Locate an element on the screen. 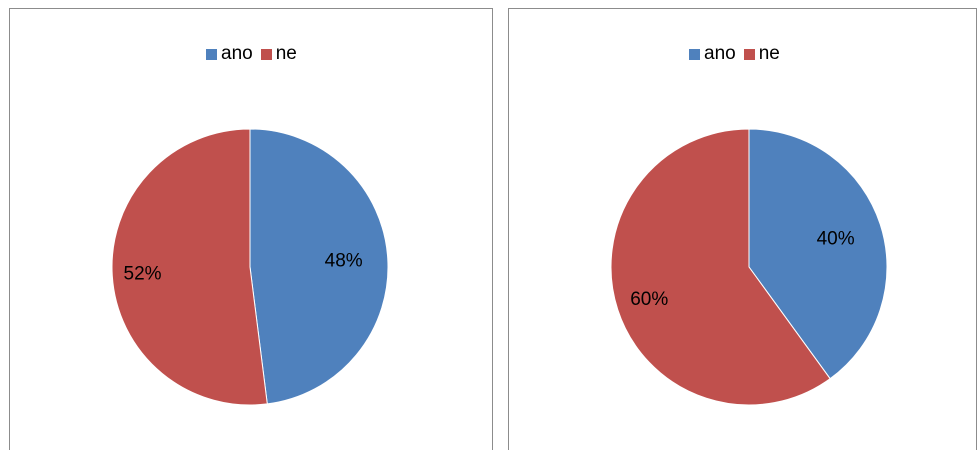 The height and width of the screenshot is (451, 977). data-label-ano: 48% is located at coordinates (344, 261).